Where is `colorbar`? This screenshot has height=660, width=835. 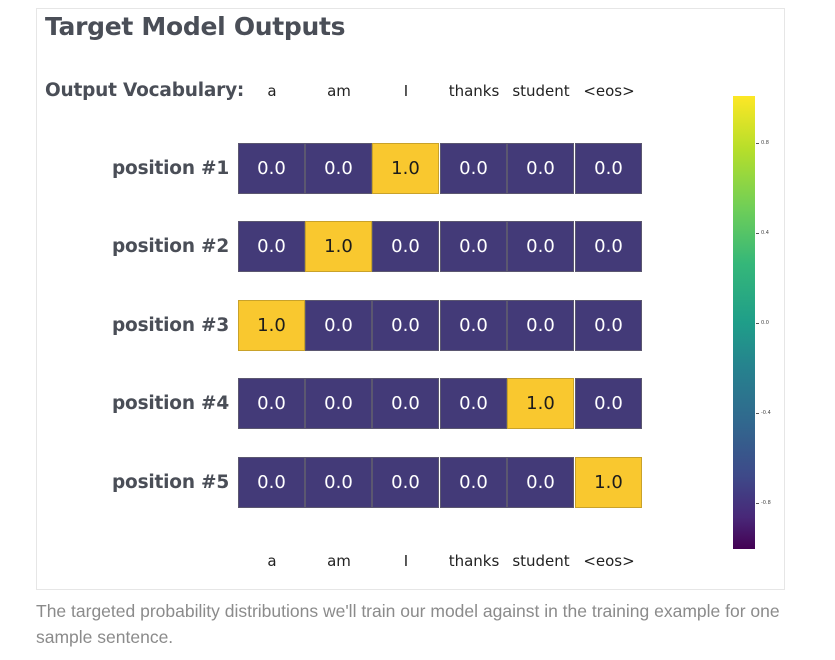
colorbar is located at coordinates (744, 322).